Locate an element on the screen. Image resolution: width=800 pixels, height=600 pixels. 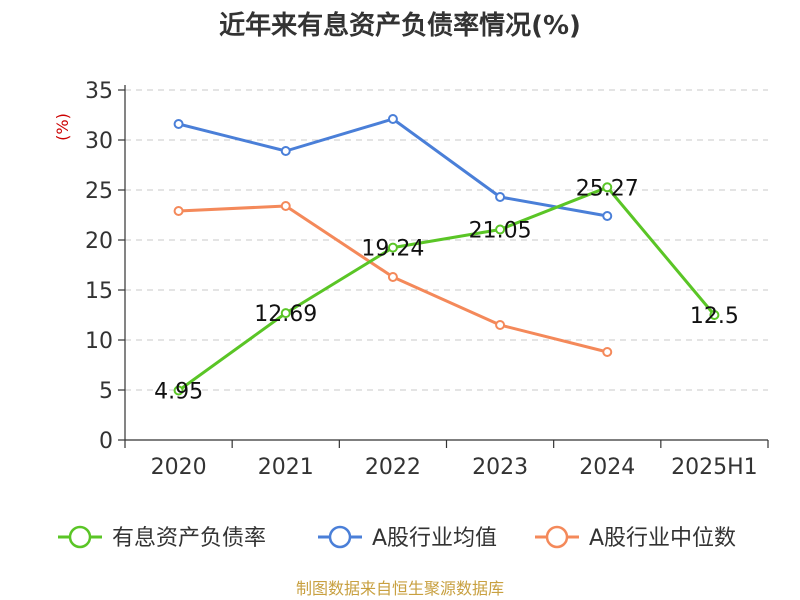
legend-item: A股行业均值 is located at coordinates (407, 538).